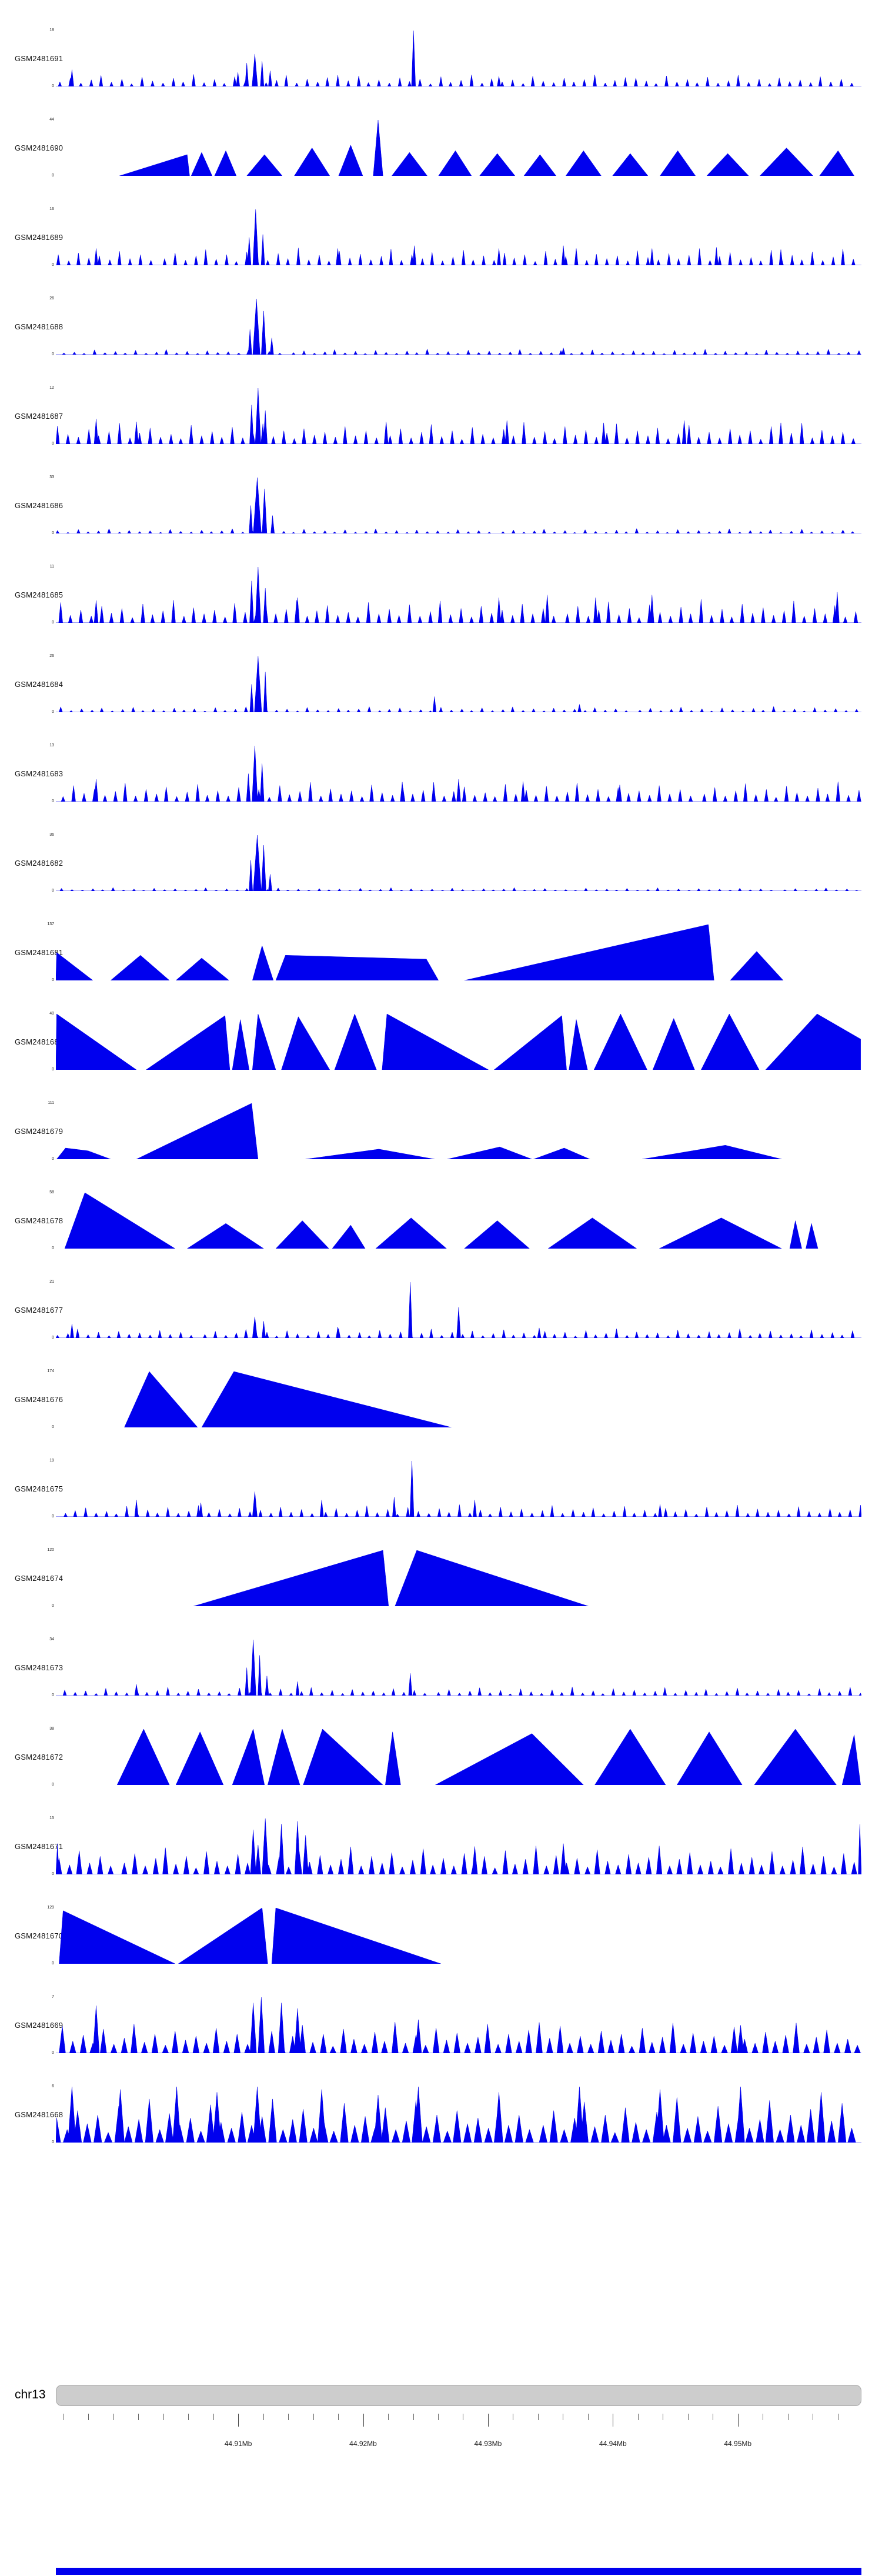 The image size is (882, 2576). What do you see at coordinates (51, 1639) in the screenshot?
I see `track-ymax-label: 34` at bounding box center [51, 1639].